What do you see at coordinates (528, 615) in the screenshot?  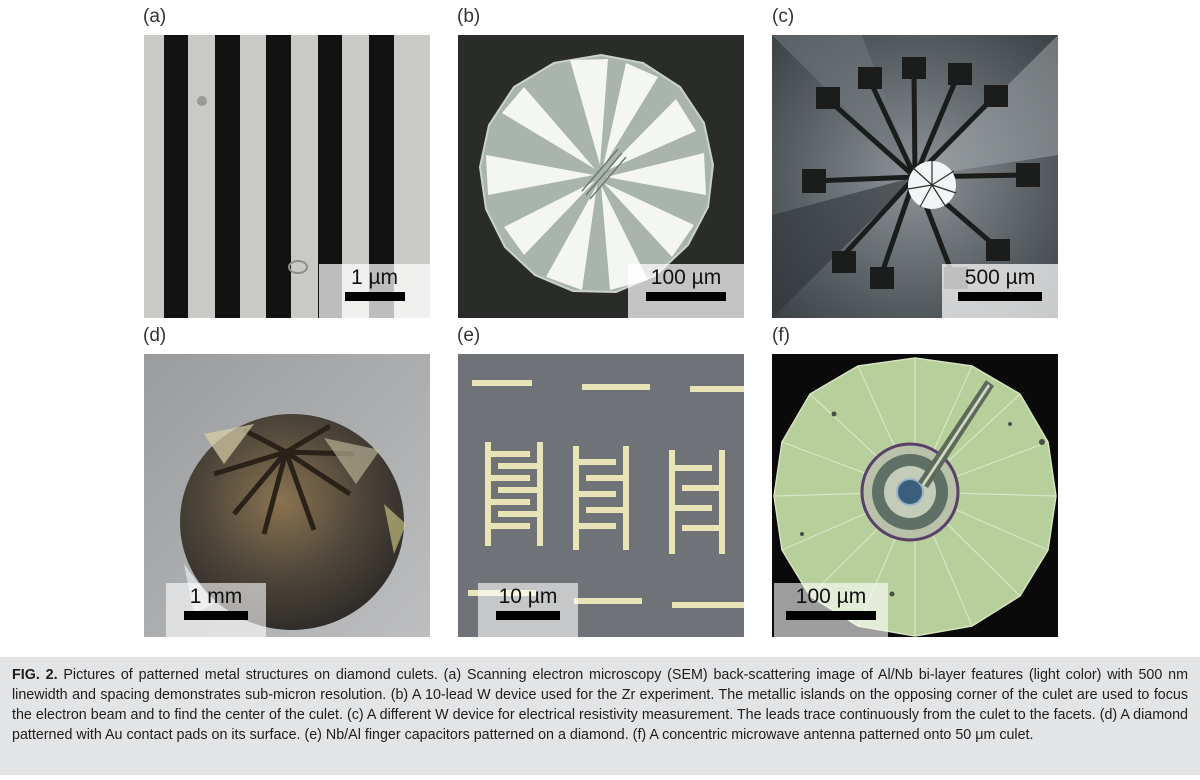 I see `scalebar-e-bar` at bounding box center [528, 615].